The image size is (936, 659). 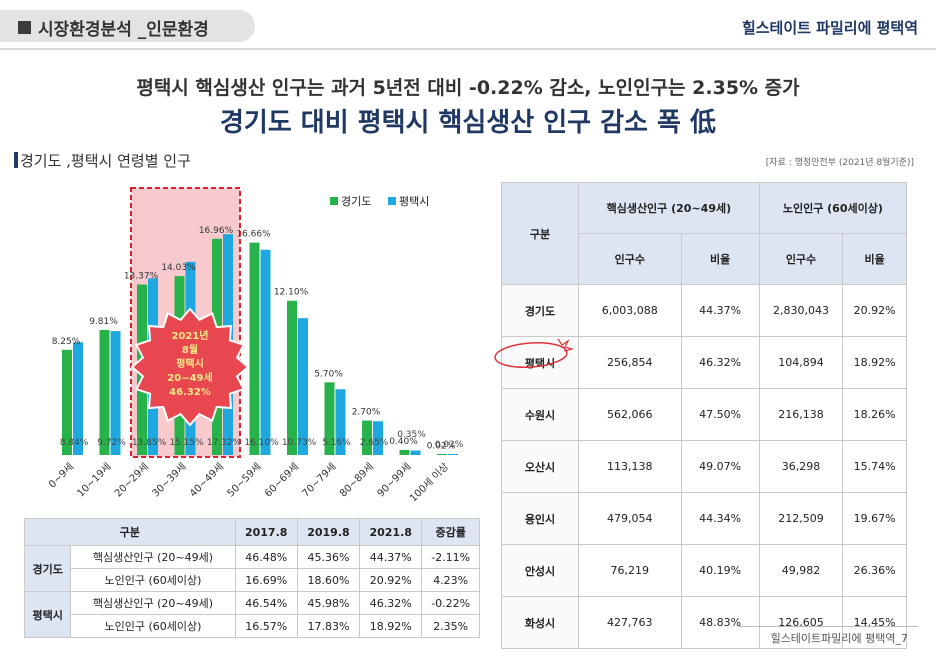 I want to click on header-title: 시장환경분석 _인문환경, so click(x=123, y=30).